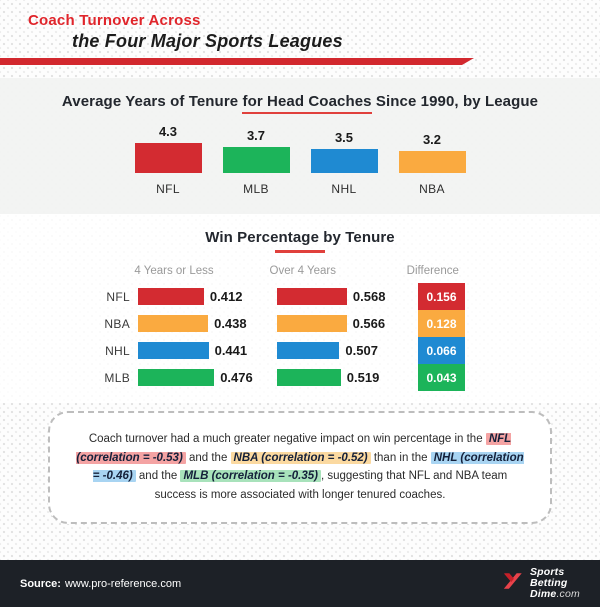 The width and height of the screenshot is (600, 607). What do you see at coordinates (344, 189) in the screenshot?
I see `tenure-category-label: NHL` at bounding box center [344, 189].